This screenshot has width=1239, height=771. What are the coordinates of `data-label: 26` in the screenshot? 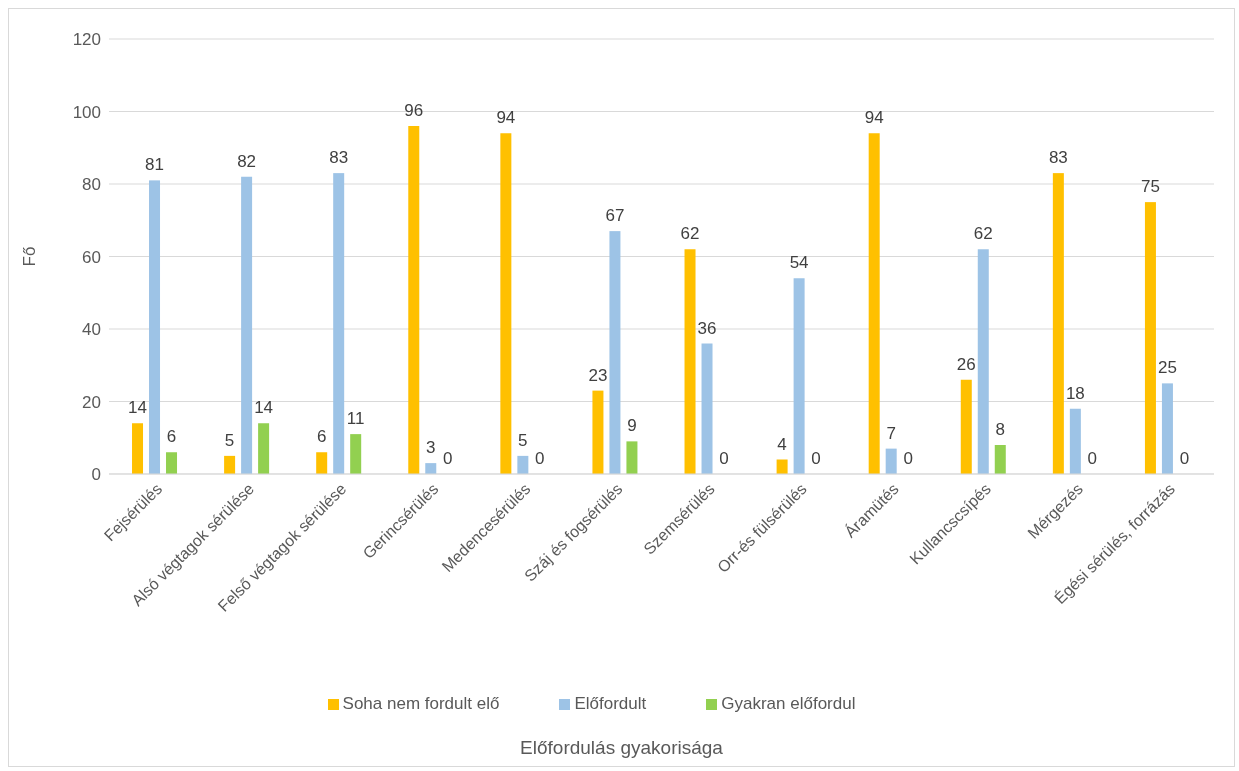 It's located at (966, 364).